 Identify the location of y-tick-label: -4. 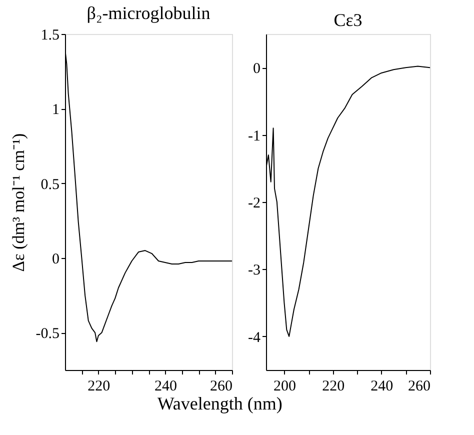
(254, 338).